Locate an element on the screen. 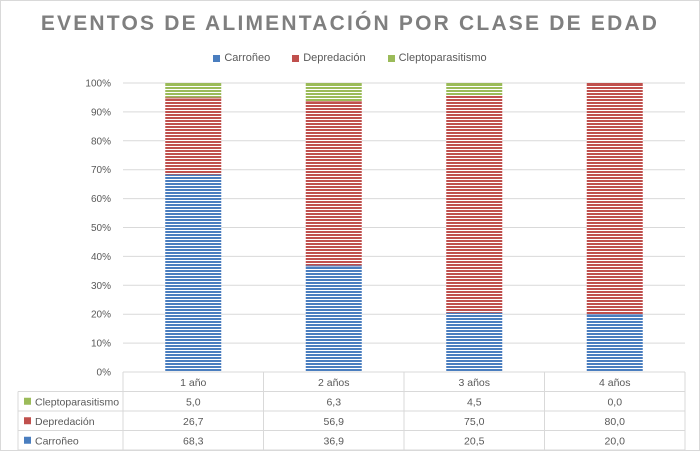  table-cell: 6,3 is located at coordinates (333, 402).